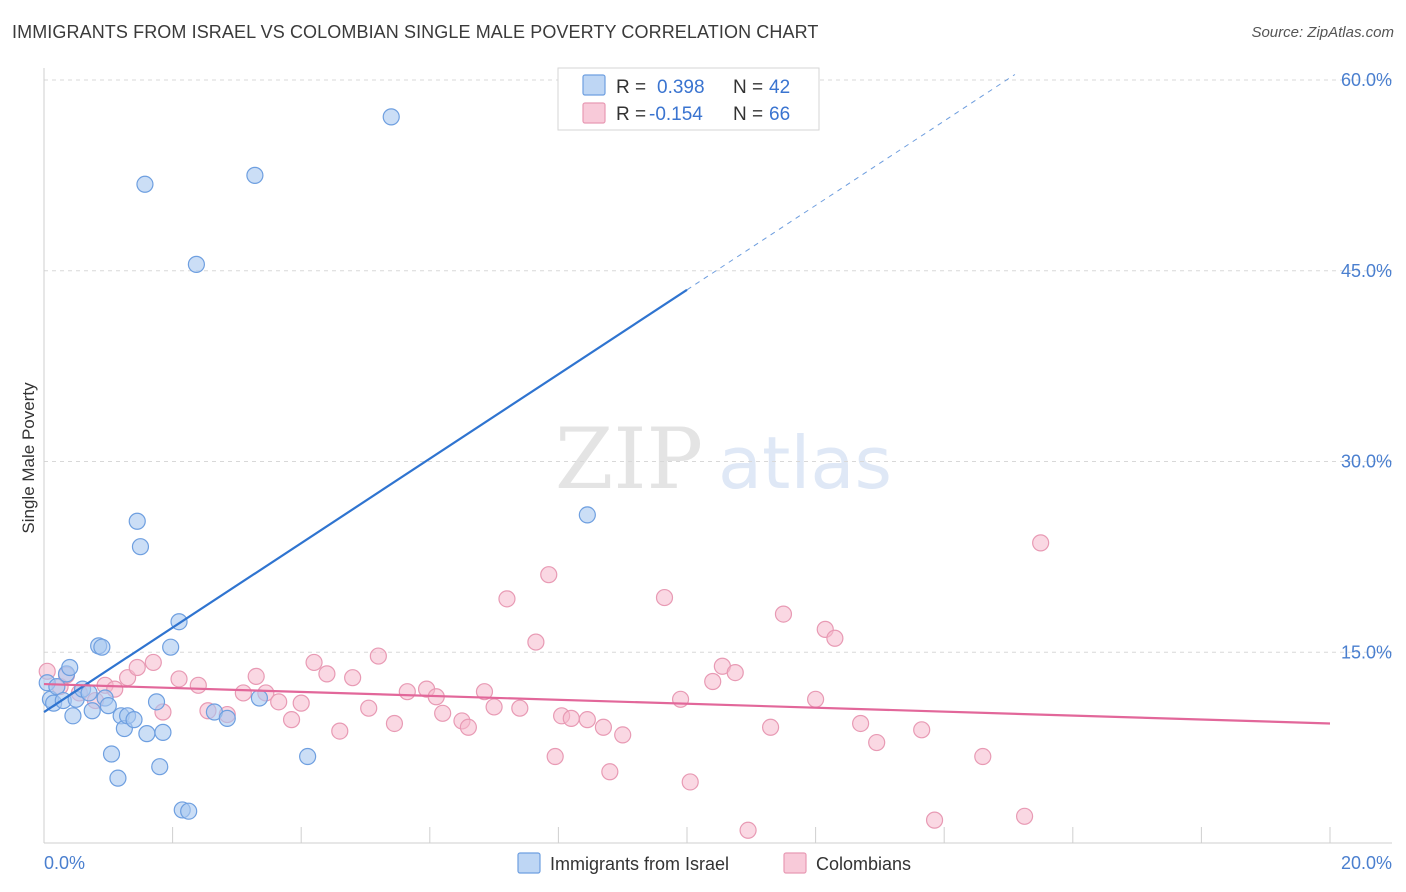  Describe the element at coordinates (1366, 863) in the screenshot. I see `x-tick-label-max: 20.0%` at that location.